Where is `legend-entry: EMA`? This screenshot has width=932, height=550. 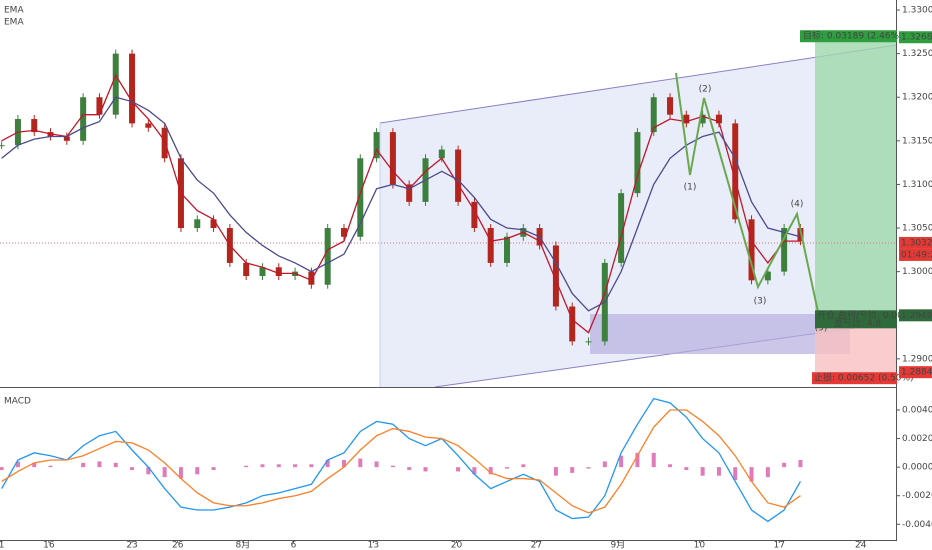 legend-entry: EMA is located at coordinates (14, 11).